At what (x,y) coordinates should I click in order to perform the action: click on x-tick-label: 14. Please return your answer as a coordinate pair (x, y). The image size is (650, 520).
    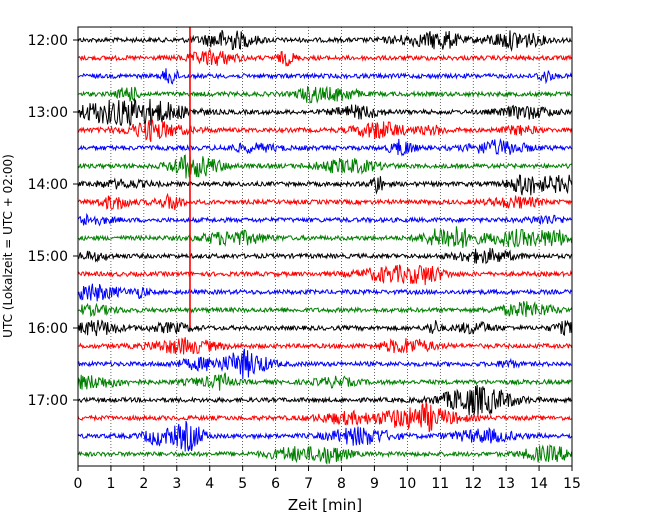
    Looking at the image, I should click on (539, 484).